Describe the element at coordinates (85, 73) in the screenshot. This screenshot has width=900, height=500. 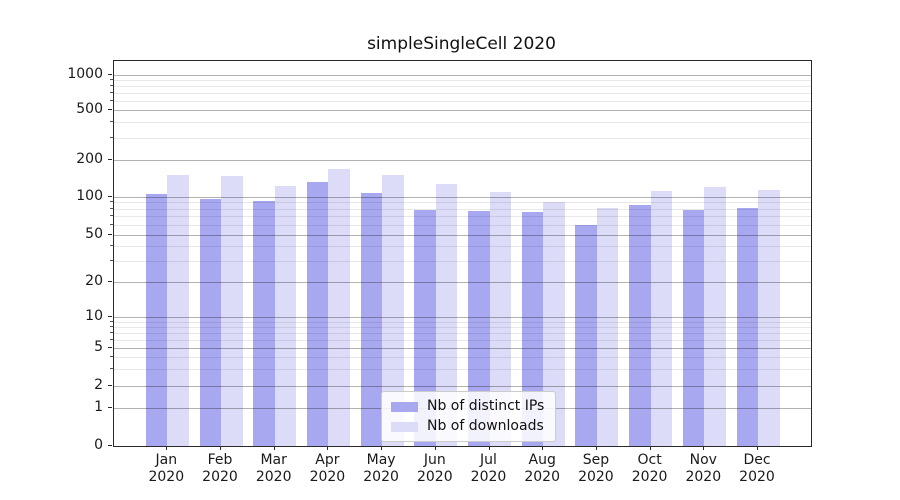
I see `y-axis-tick-label: 1000` at that location.